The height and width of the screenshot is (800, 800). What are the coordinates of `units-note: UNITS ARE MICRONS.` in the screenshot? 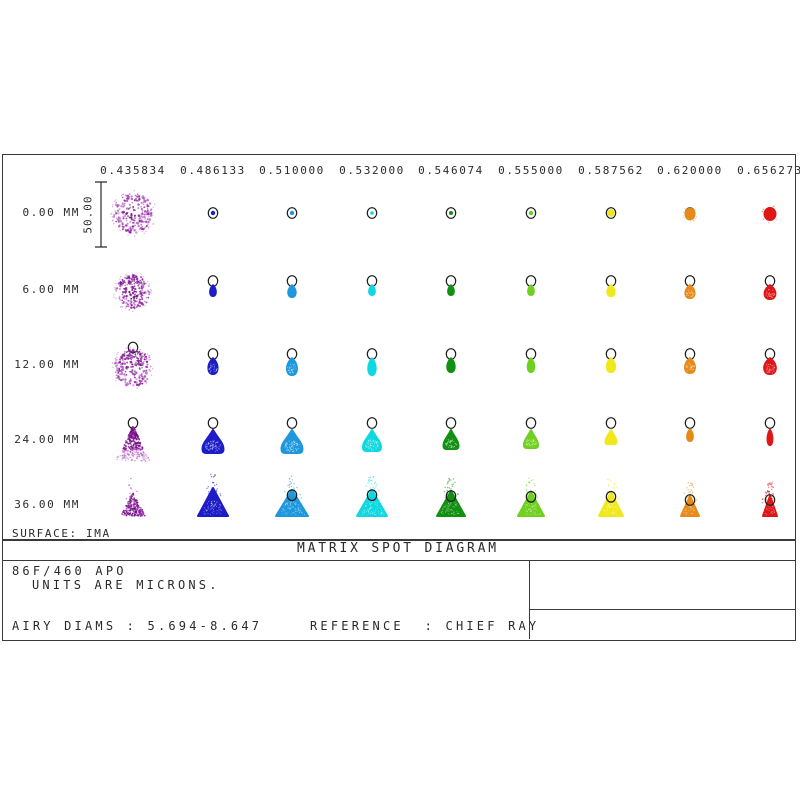 It's located at (126, 585).